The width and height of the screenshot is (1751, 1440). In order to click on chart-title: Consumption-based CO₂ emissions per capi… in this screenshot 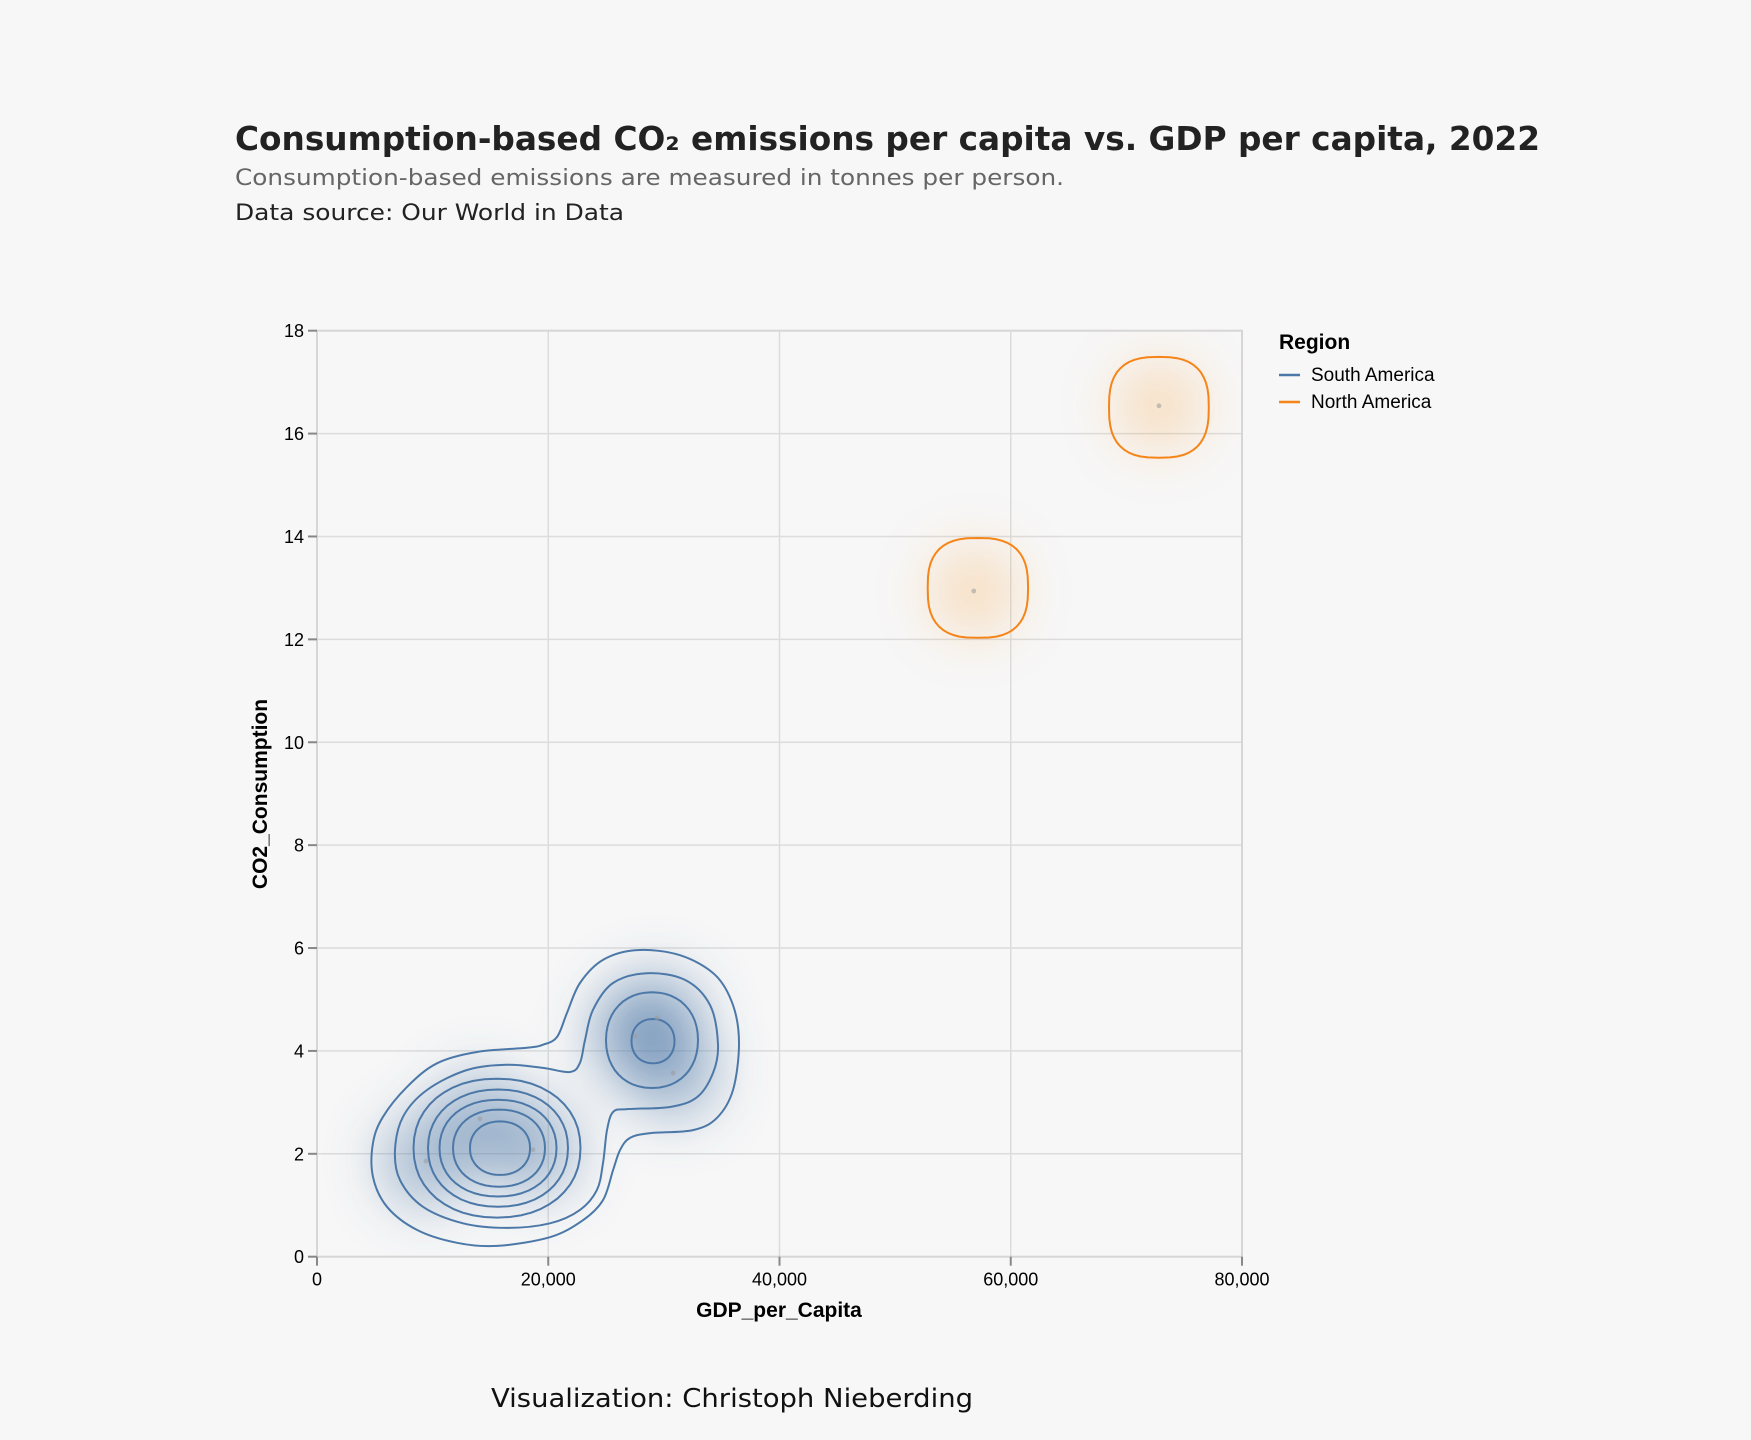, I will do `click(887, 138)`.